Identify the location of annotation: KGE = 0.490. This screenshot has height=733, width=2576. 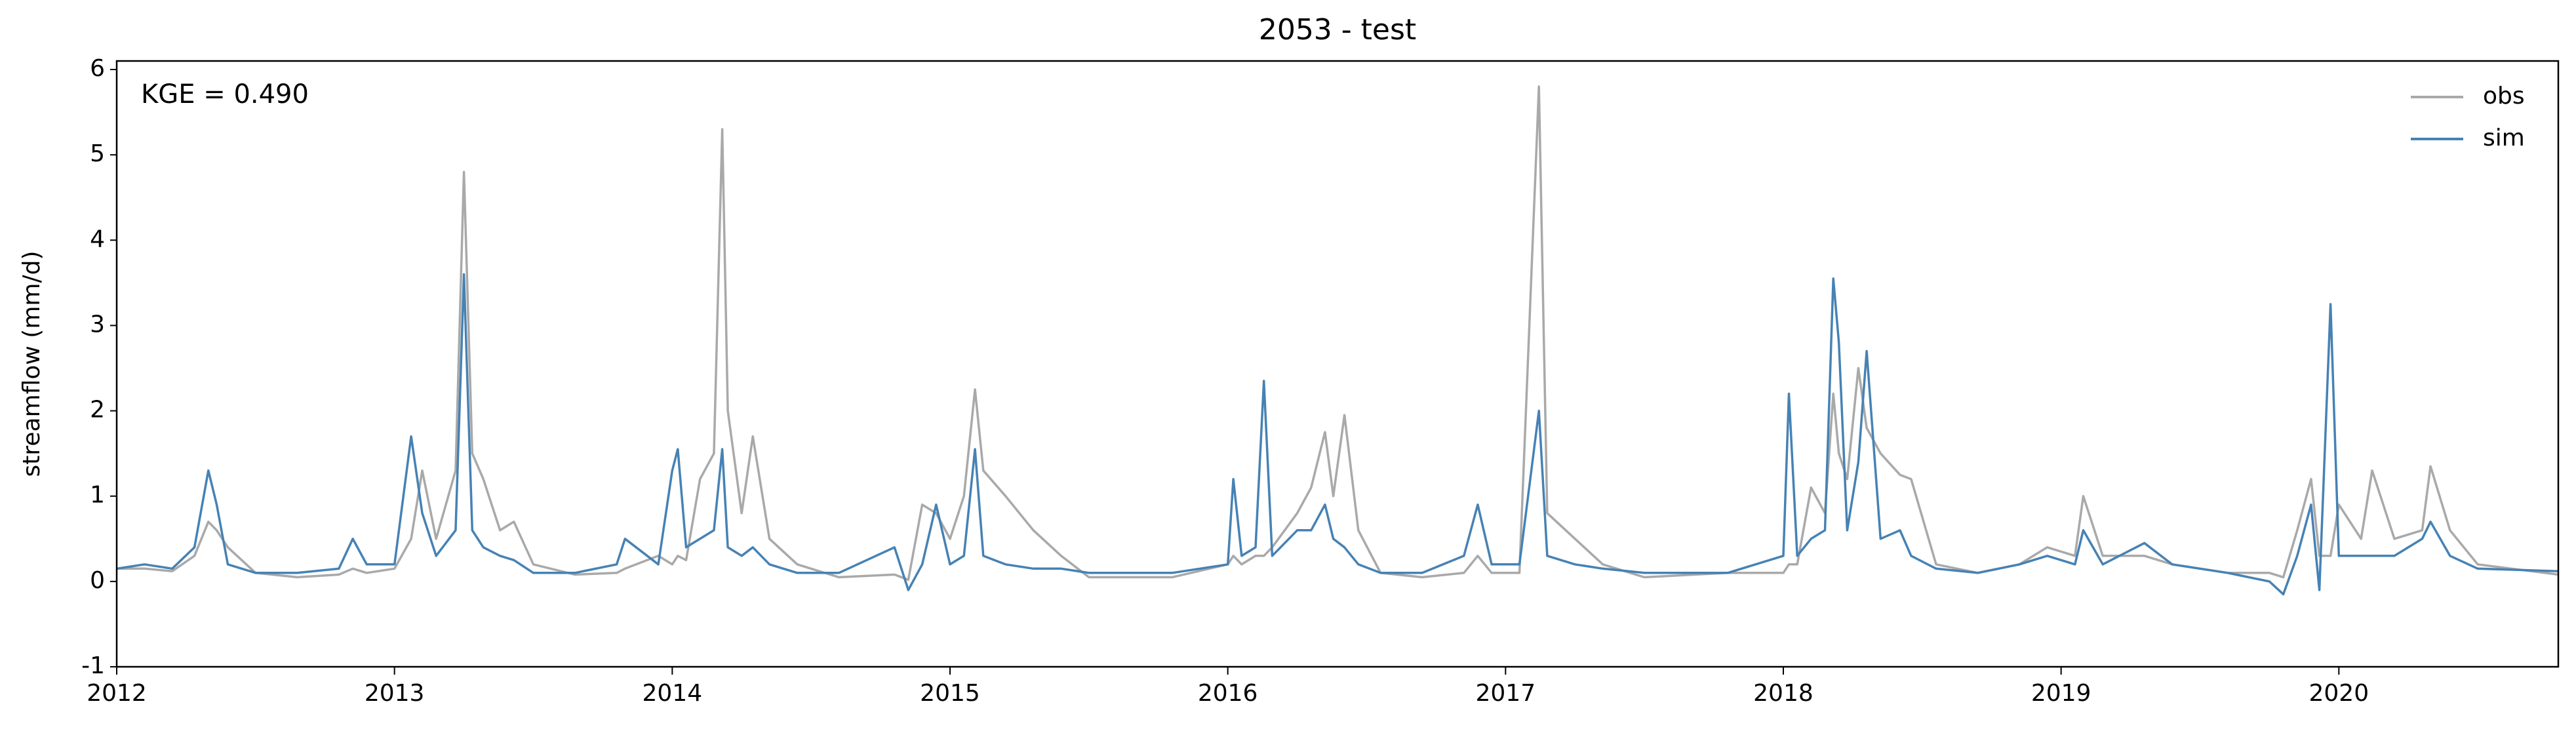
(225, 94).